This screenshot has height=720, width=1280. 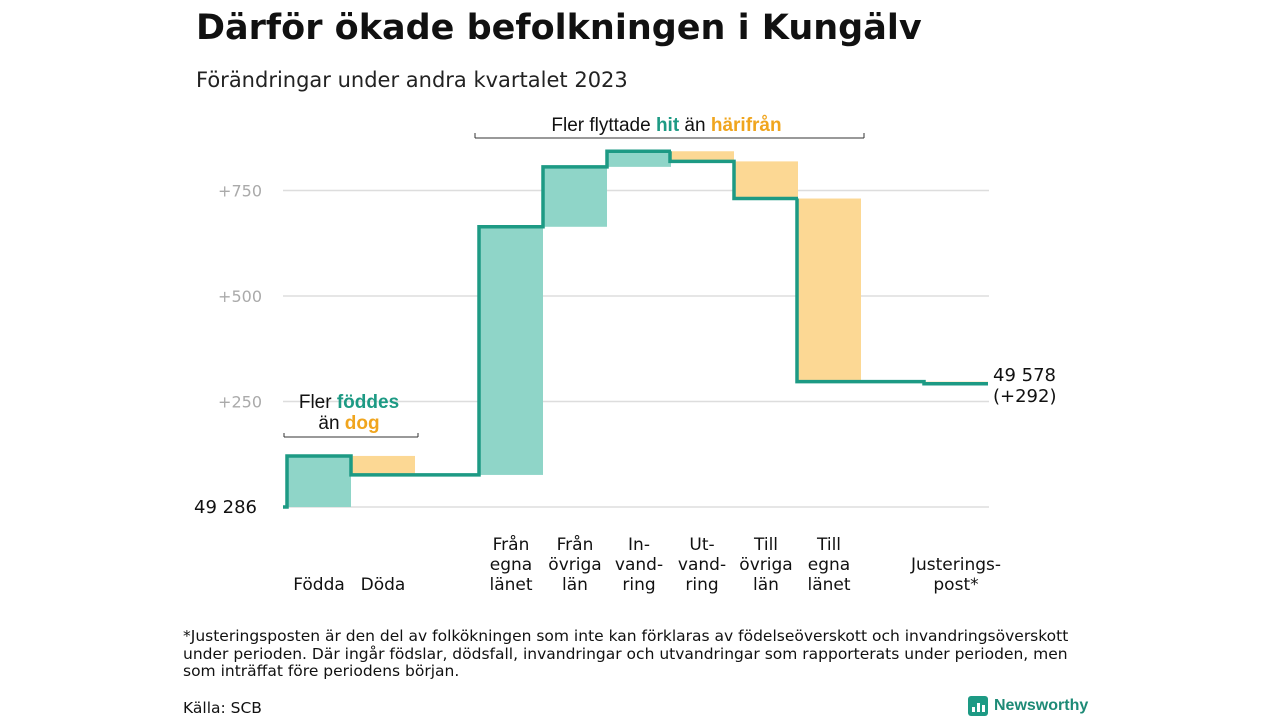 What do you see at coordinates (240, 191) in the screenshot?
I see `y-tick-label: +750` at bounding box center [240, 191].